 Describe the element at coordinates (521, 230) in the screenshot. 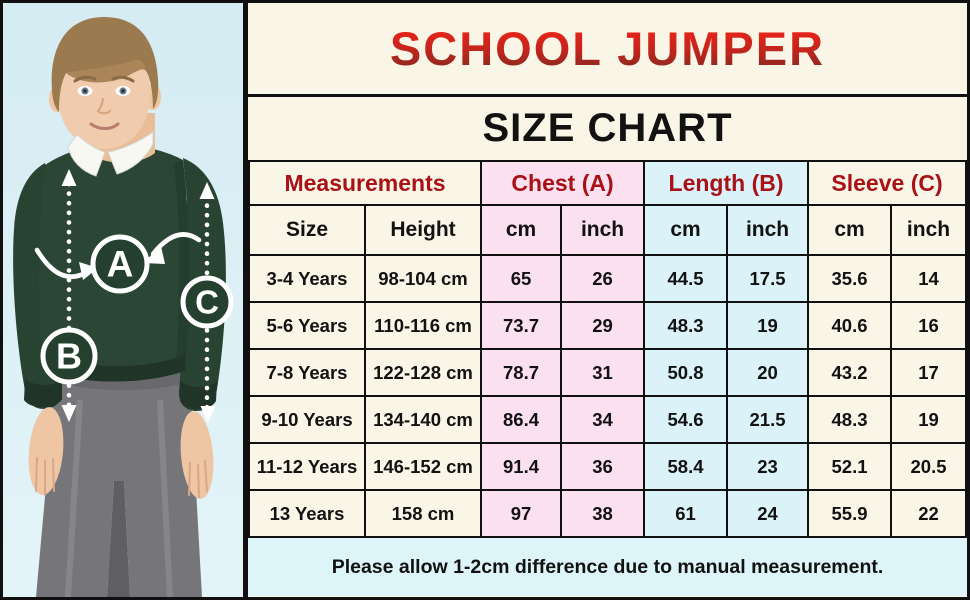

I see `subheader-chest-cm: cm` at that location.